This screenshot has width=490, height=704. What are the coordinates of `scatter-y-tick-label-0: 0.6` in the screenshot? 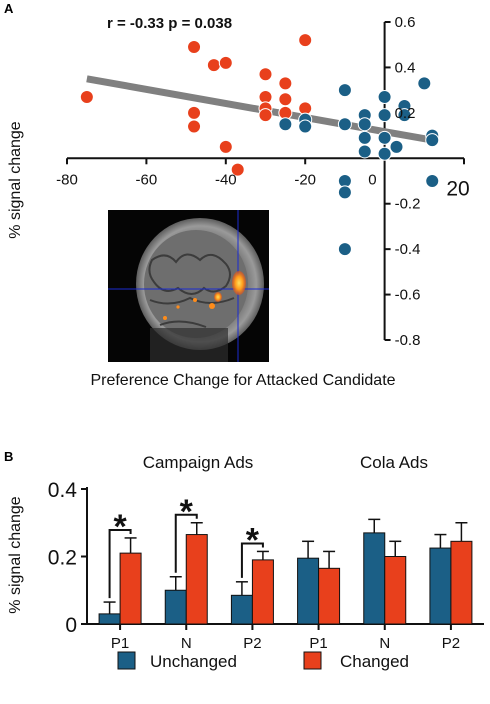 It's located at (405, 22).